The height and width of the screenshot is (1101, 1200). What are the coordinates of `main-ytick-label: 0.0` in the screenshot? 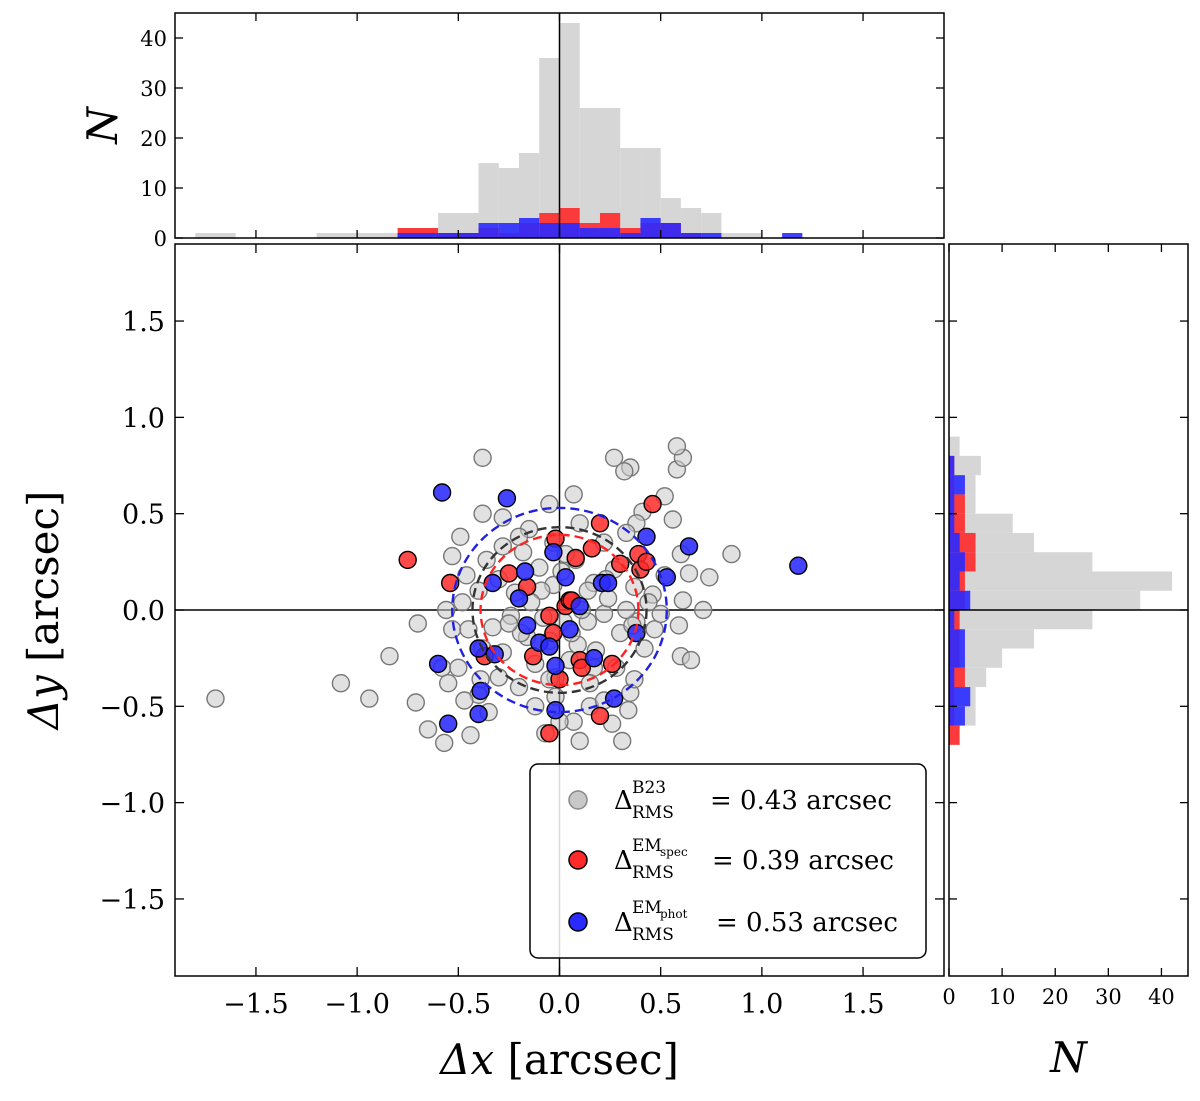 It's located at (143, 611).